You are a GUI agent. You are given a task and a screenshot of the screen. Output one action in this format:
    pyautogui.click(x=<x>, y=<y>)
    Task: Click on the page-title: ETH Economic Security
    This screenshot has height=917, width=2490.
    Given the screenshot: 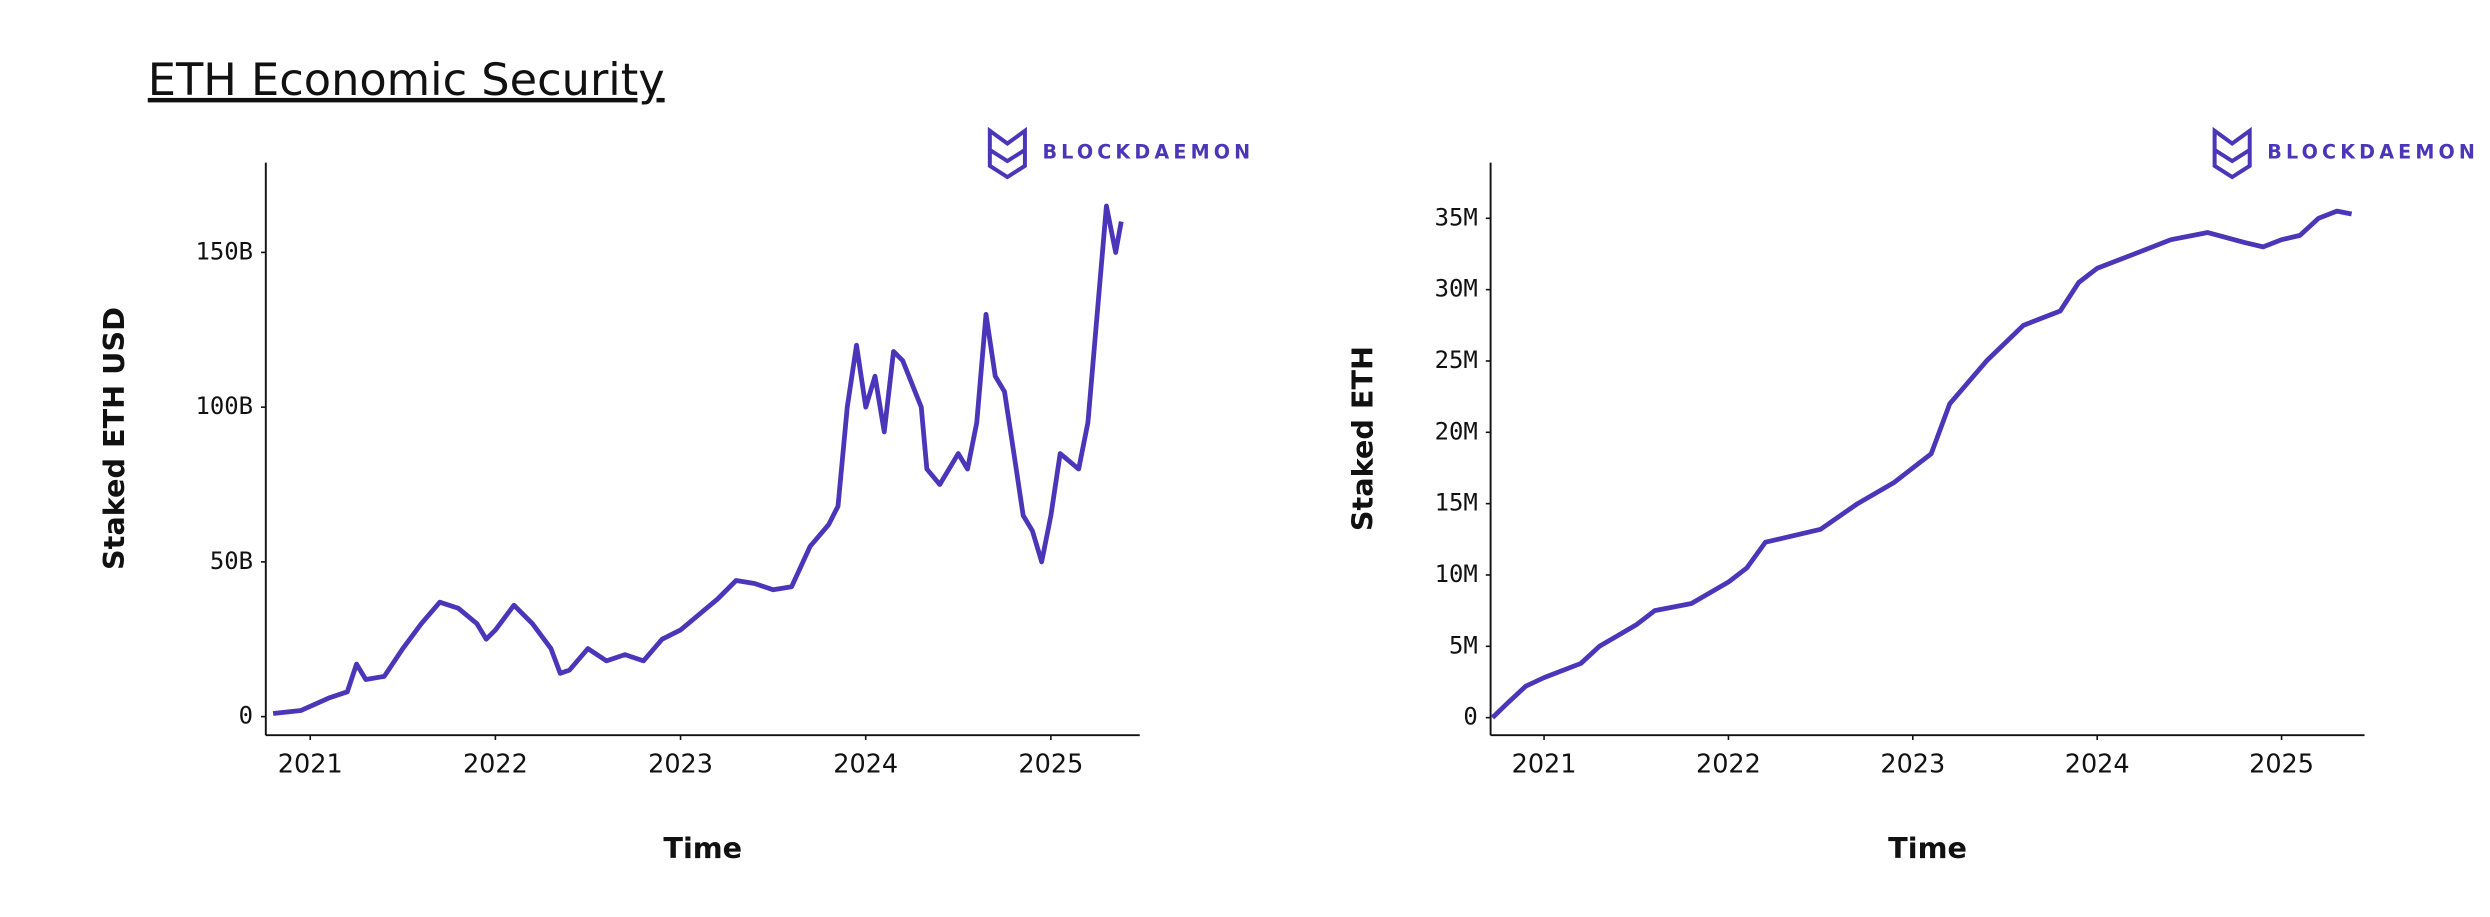 What is the action you would take?
    pyautogui.click(x=406, y=80)
    